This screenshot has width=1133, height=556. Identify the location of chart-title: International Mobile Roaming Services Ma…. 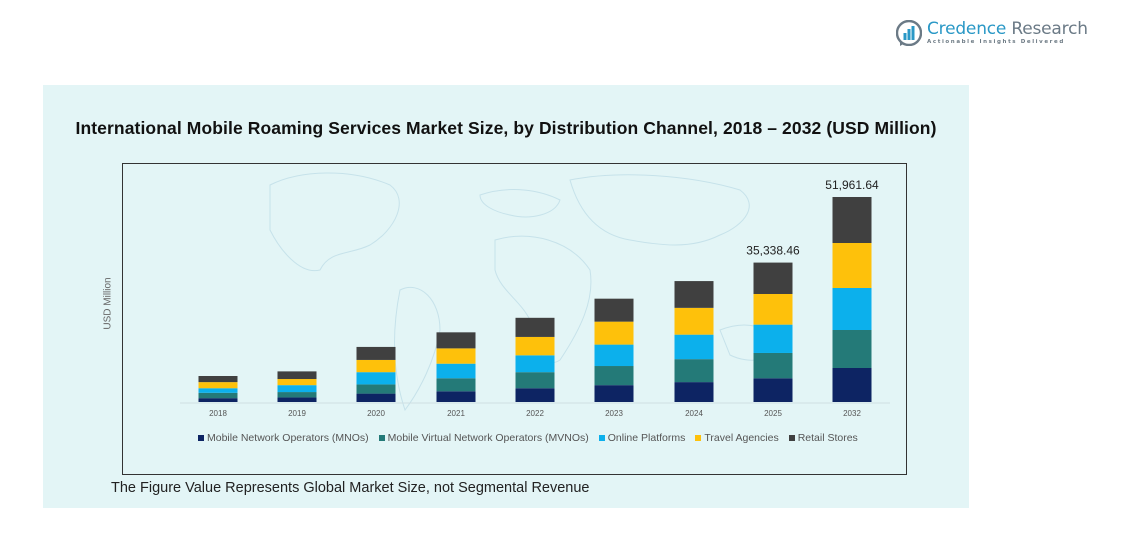
(506, 128).